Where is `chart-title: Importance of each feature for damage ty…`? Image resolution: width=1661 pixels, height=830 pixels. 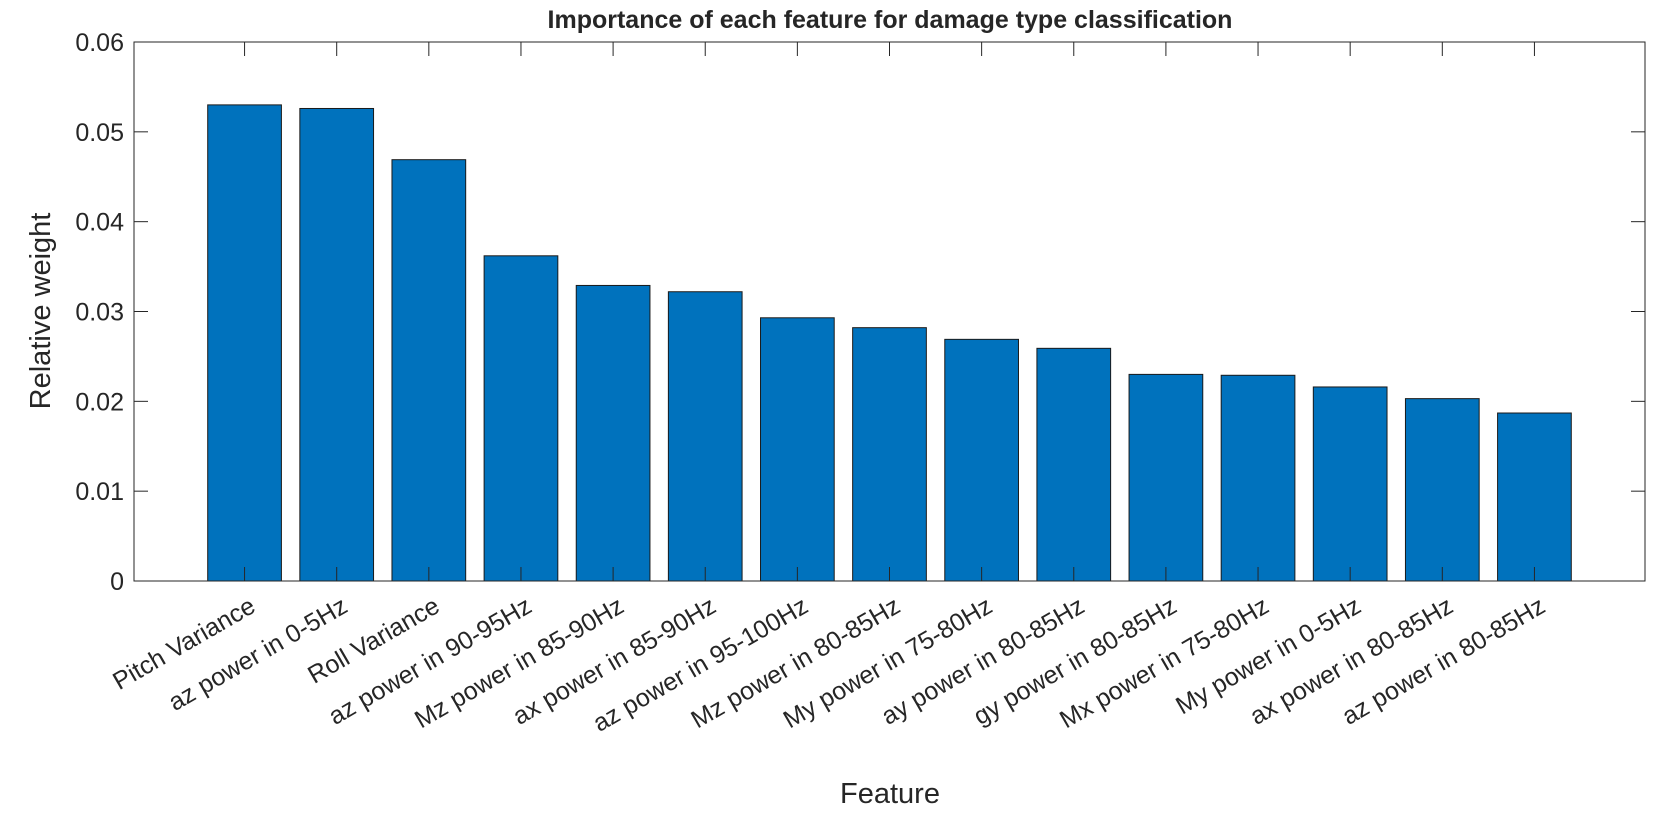 chart-title: Importance of each feature for damage ty… is located at coordinates (890, 20).